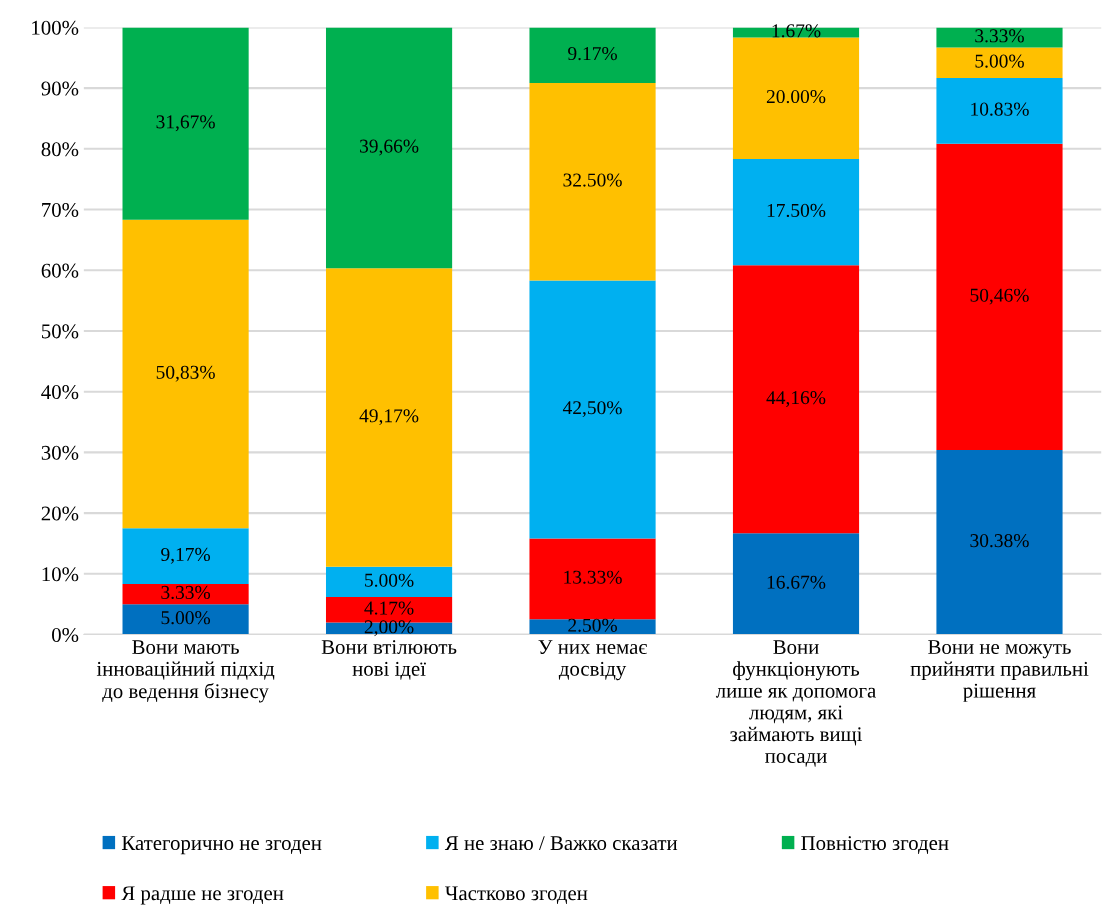 The height and width of the screenshot is (913, 1118). I want to click on data-label: 2.50%, so click(592, 625).